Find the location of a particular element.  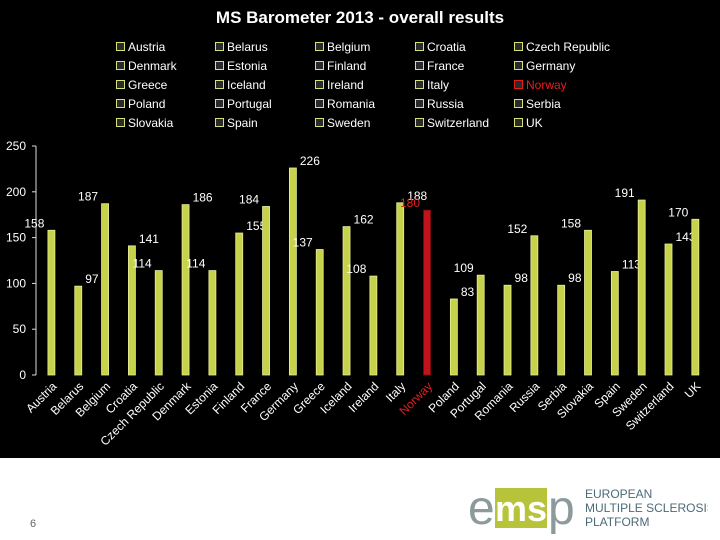

bar-russia is located at coordinates (534, 305).